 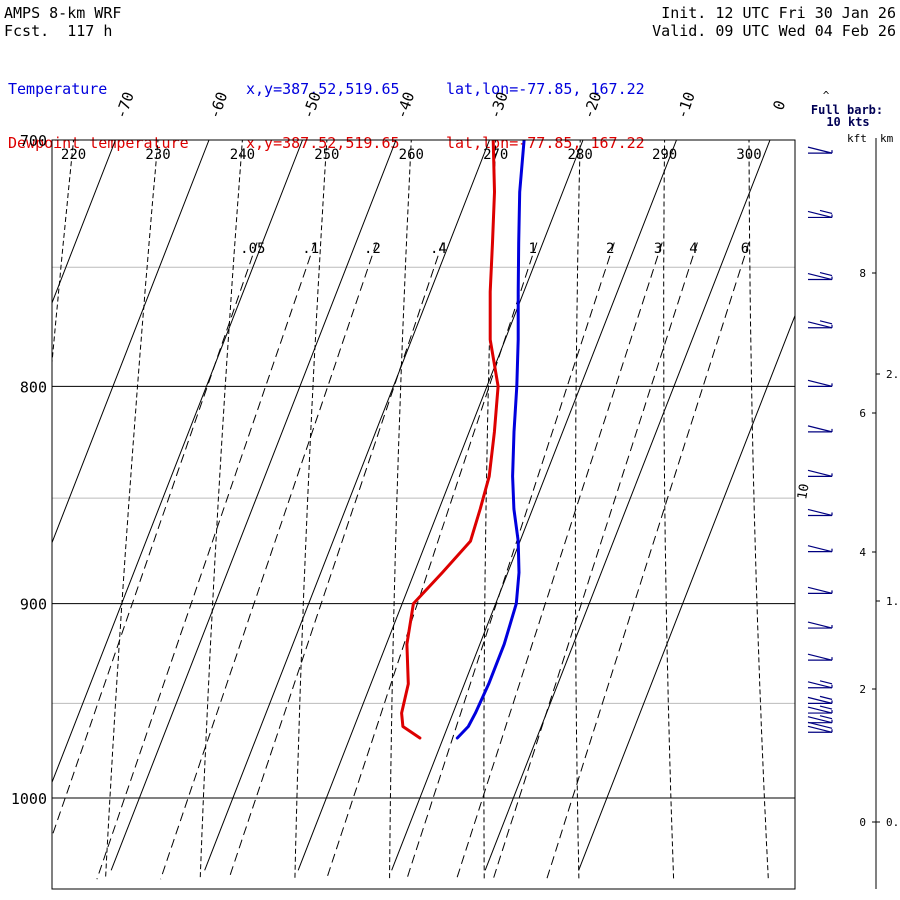 I want to click on height-axis: kft km 0 2 4 6 8 0. 1. 2., so click(x=873, y=510).